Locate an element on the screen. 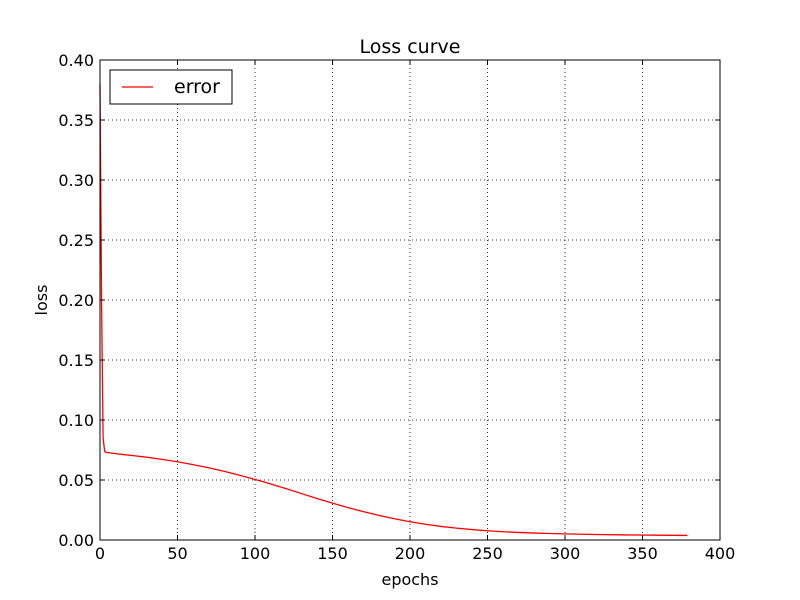  chart-title: Loss curve is located at coordinates (410, 47).